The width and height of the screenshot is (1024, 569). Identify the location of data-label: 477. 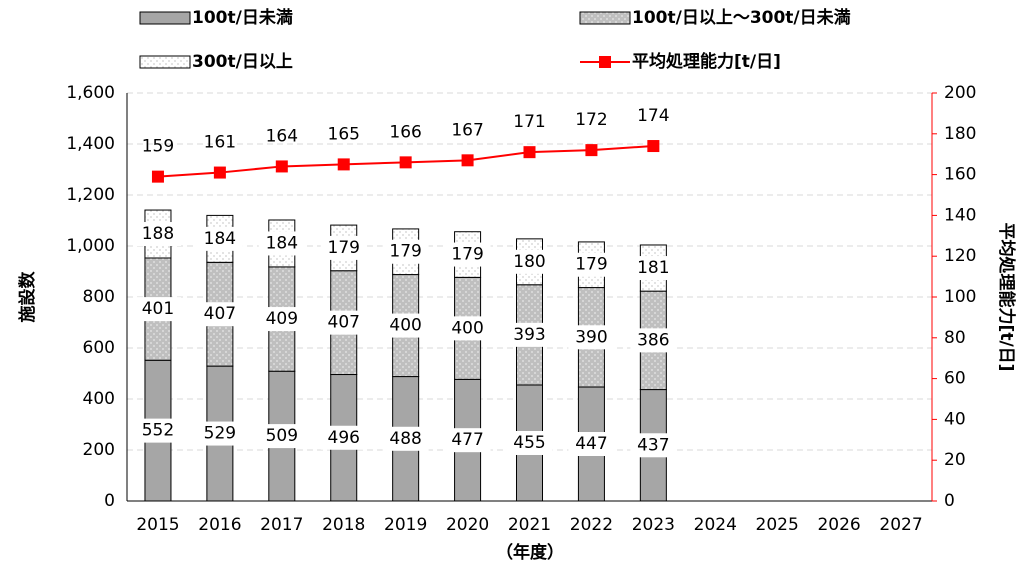
(467, 440).